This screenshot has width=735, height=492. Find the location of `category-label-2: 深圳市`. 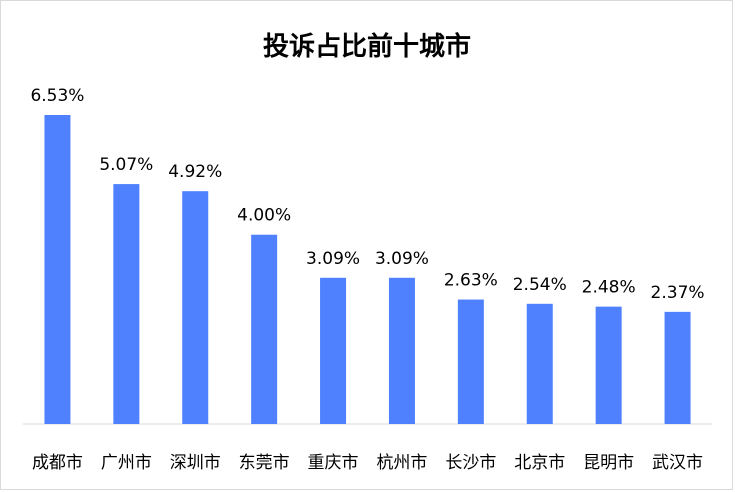

category-label-2: 深圳市 is located at coordinates (195, 463).